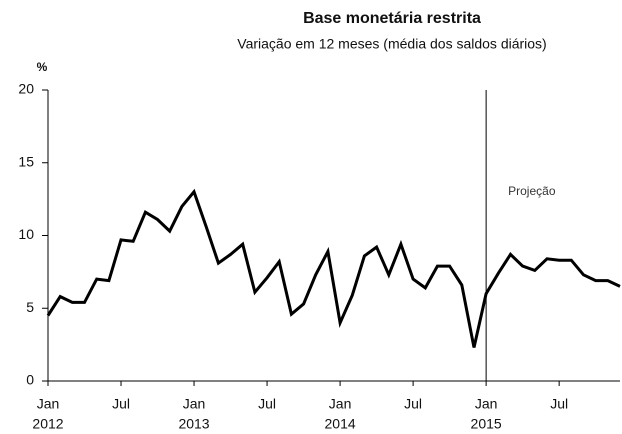 The image size is (622, 434). I want to click on chart-title: Base monetária restrita, so click(392, 18).